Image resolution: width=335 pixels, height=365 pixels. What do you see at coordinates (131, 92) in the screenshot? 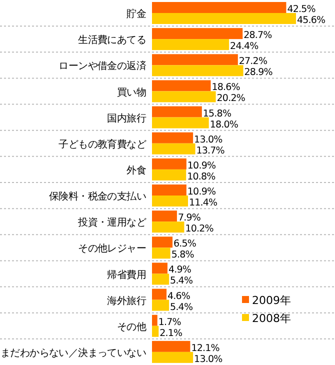
I see `y-tick-label: 買い物` at bounding box center [131, 92].